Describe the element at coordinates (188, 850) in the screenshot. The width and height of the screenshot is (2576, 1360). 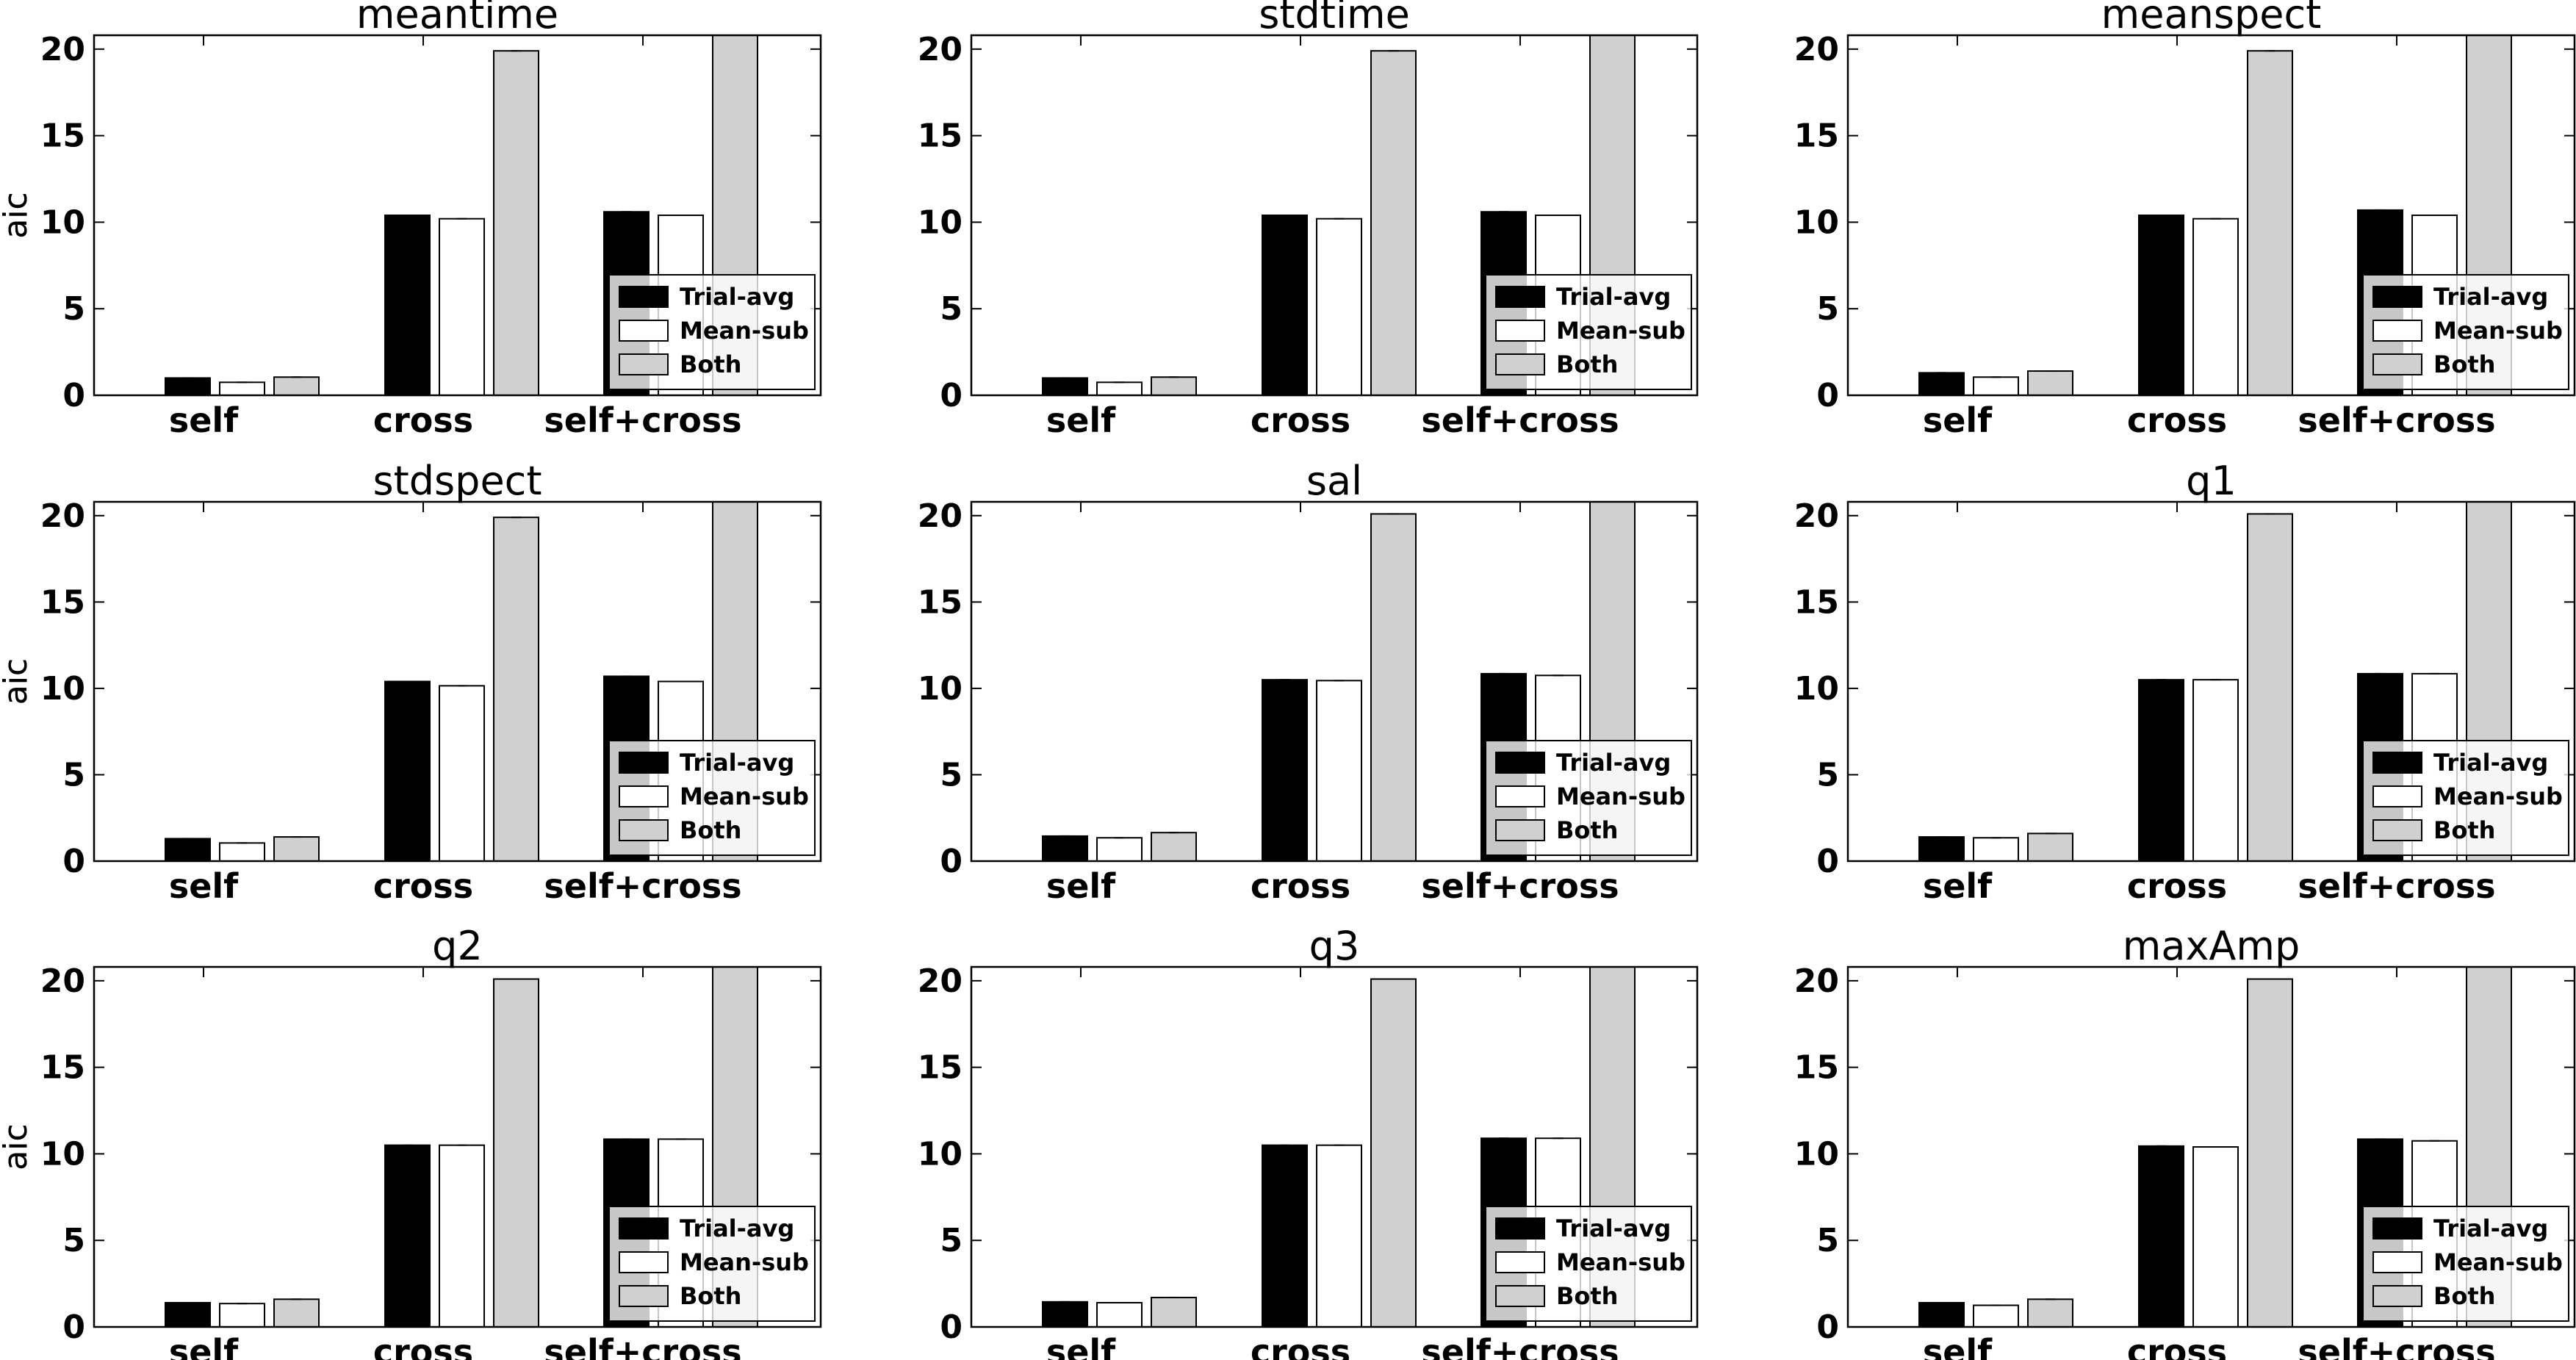
I see `bar-trial-avg-self` at that location.